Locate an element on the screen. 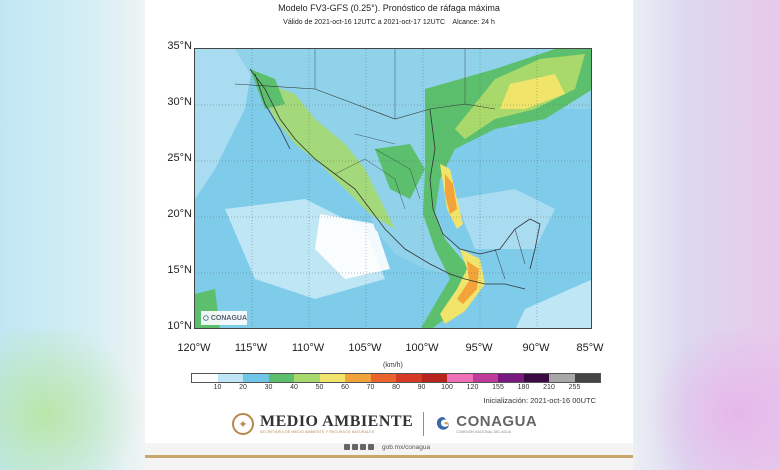  conagua-watermark: CONAGUA is located at coordinates (224, 318).